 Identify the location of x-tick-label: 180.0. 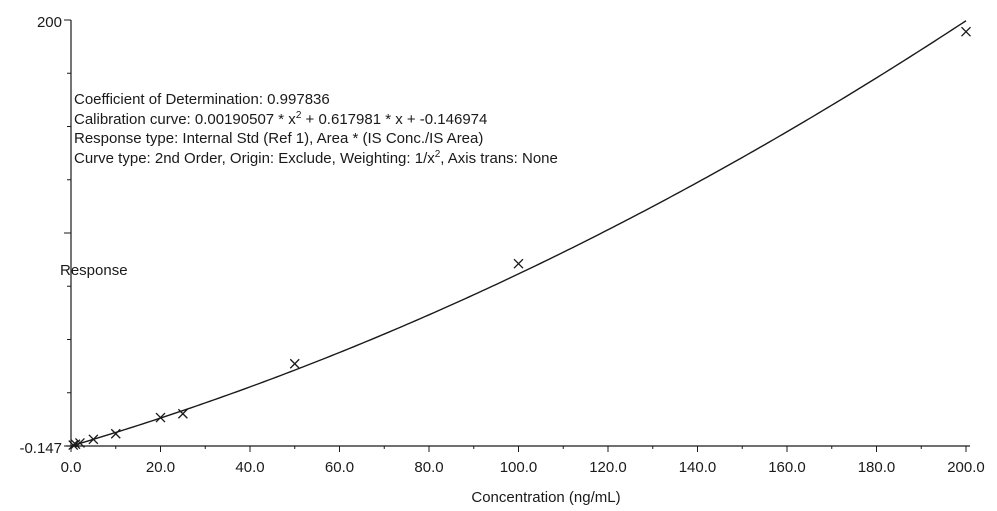
(877, 467).